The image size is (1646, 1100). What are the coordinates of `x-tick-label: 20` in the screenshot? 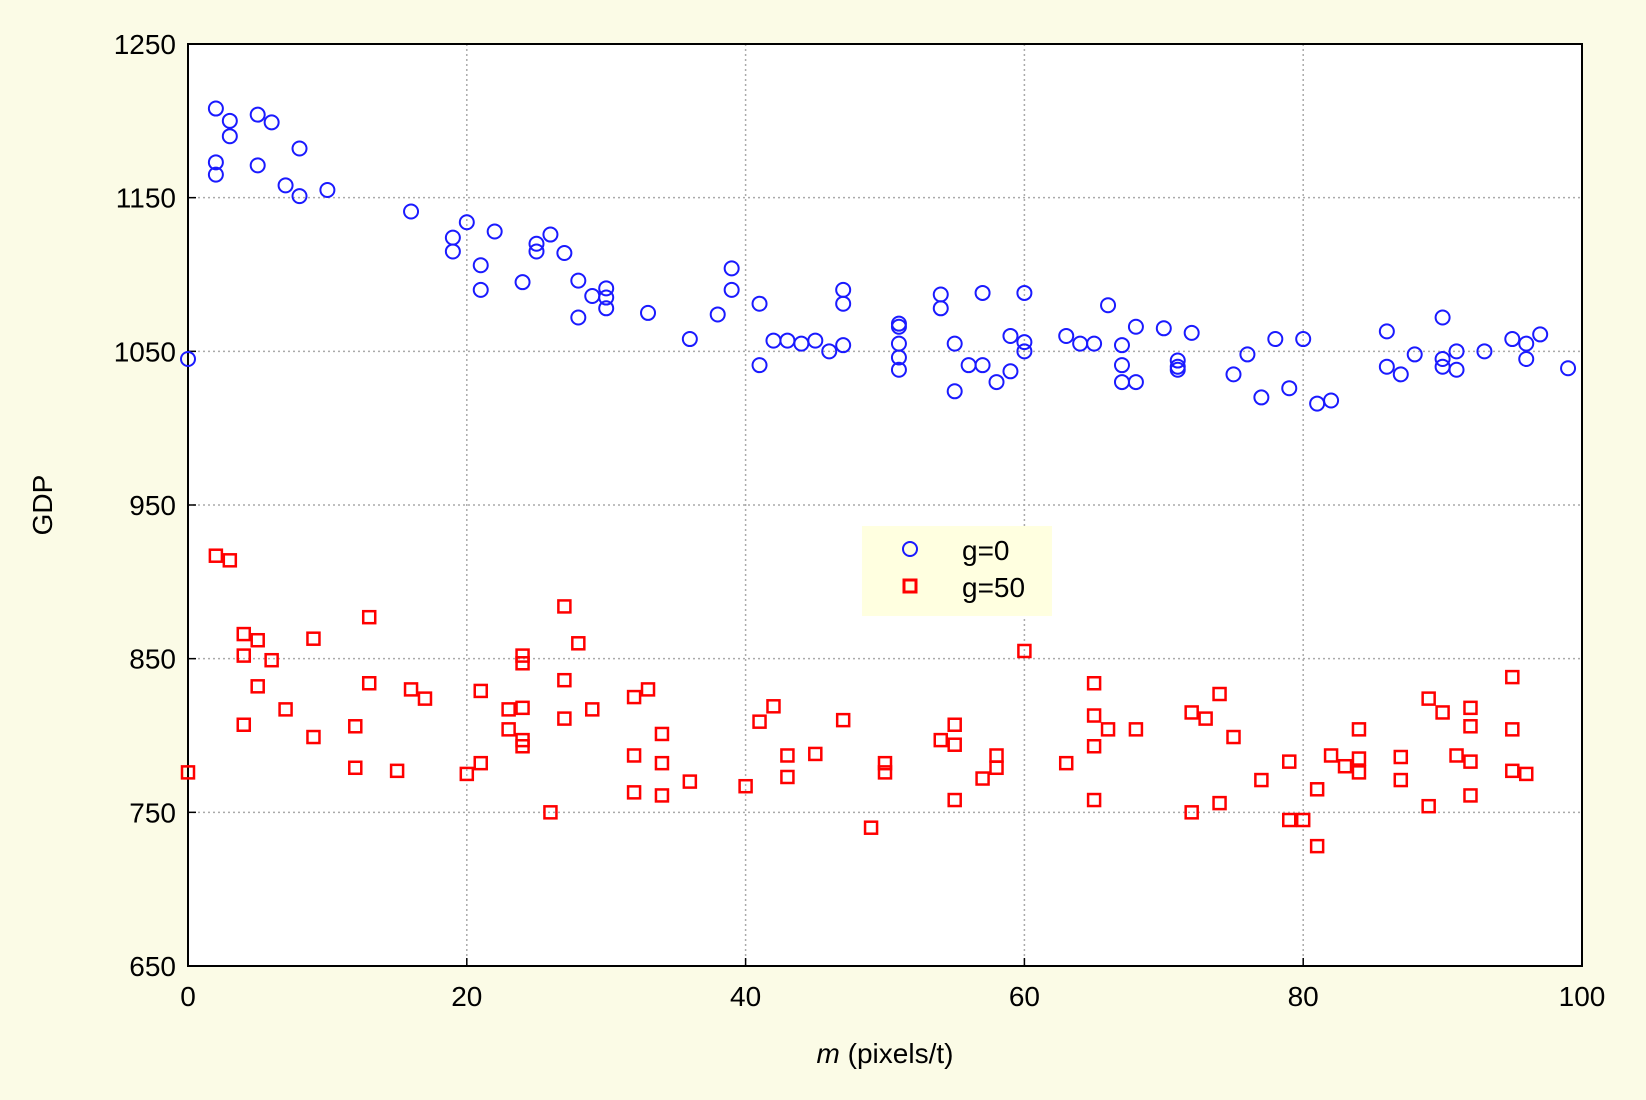 It's located at (466, 996).